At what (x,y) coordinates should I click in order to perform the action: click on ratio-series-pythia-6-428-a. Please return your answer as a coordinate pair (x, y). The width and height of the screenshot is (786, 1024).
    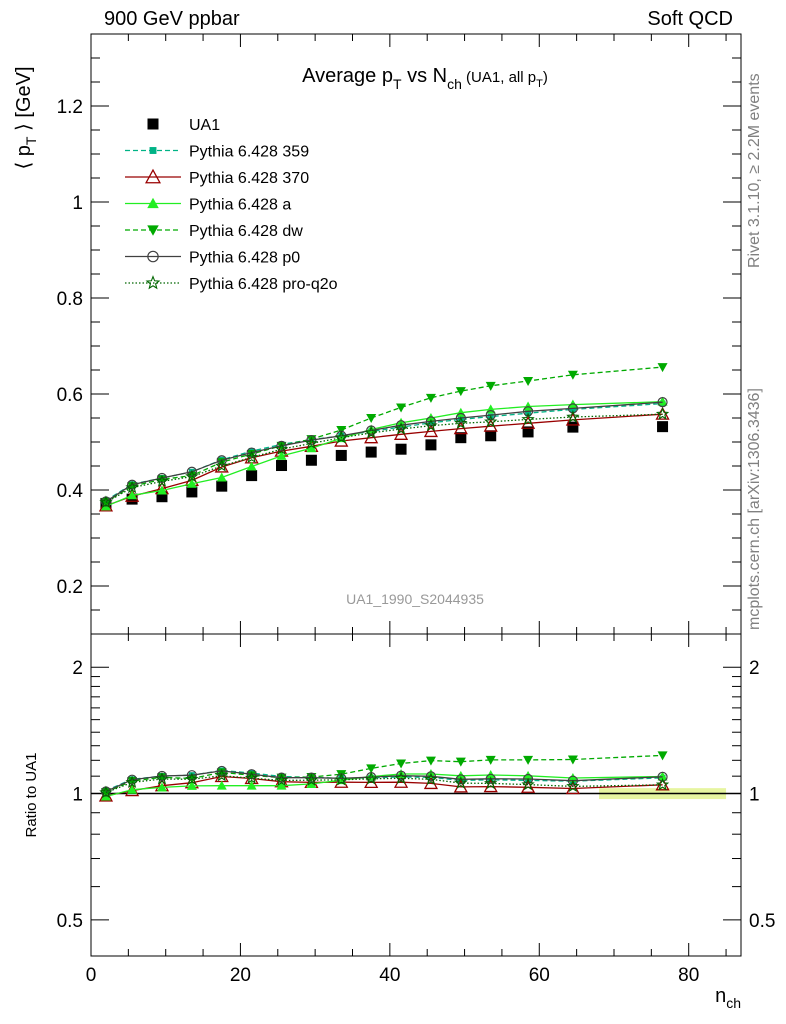
    Looking at the image, I should click on (384, 785).